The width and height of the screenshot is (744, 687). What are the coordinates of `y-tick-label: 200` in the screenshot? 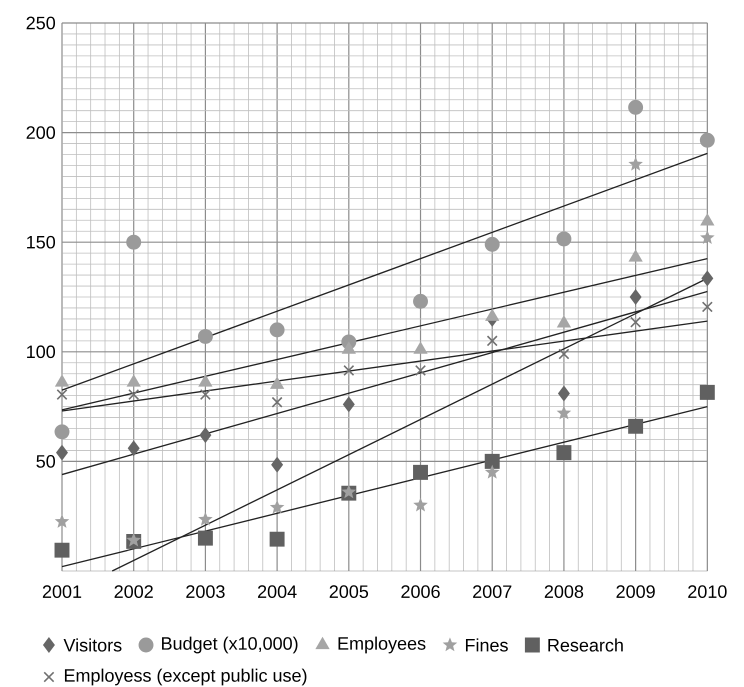 It's located at (41, 132).